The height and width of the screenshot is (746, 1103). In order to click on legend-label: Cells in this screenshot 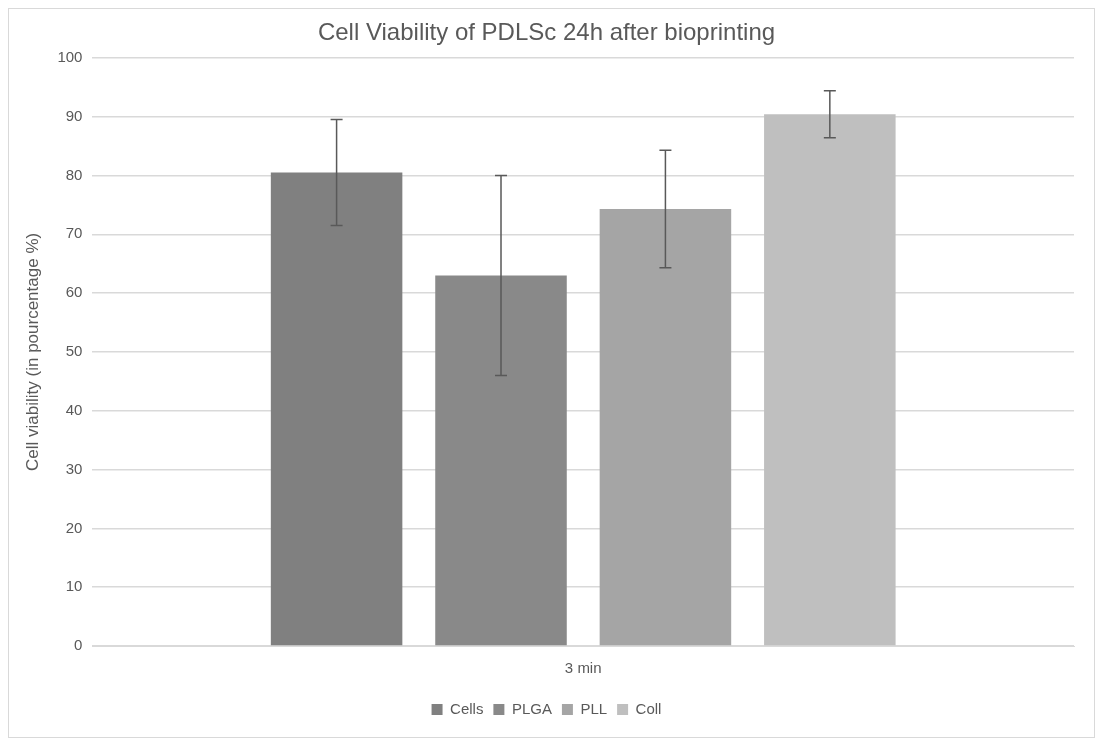, I will do `click(467, 708)`.